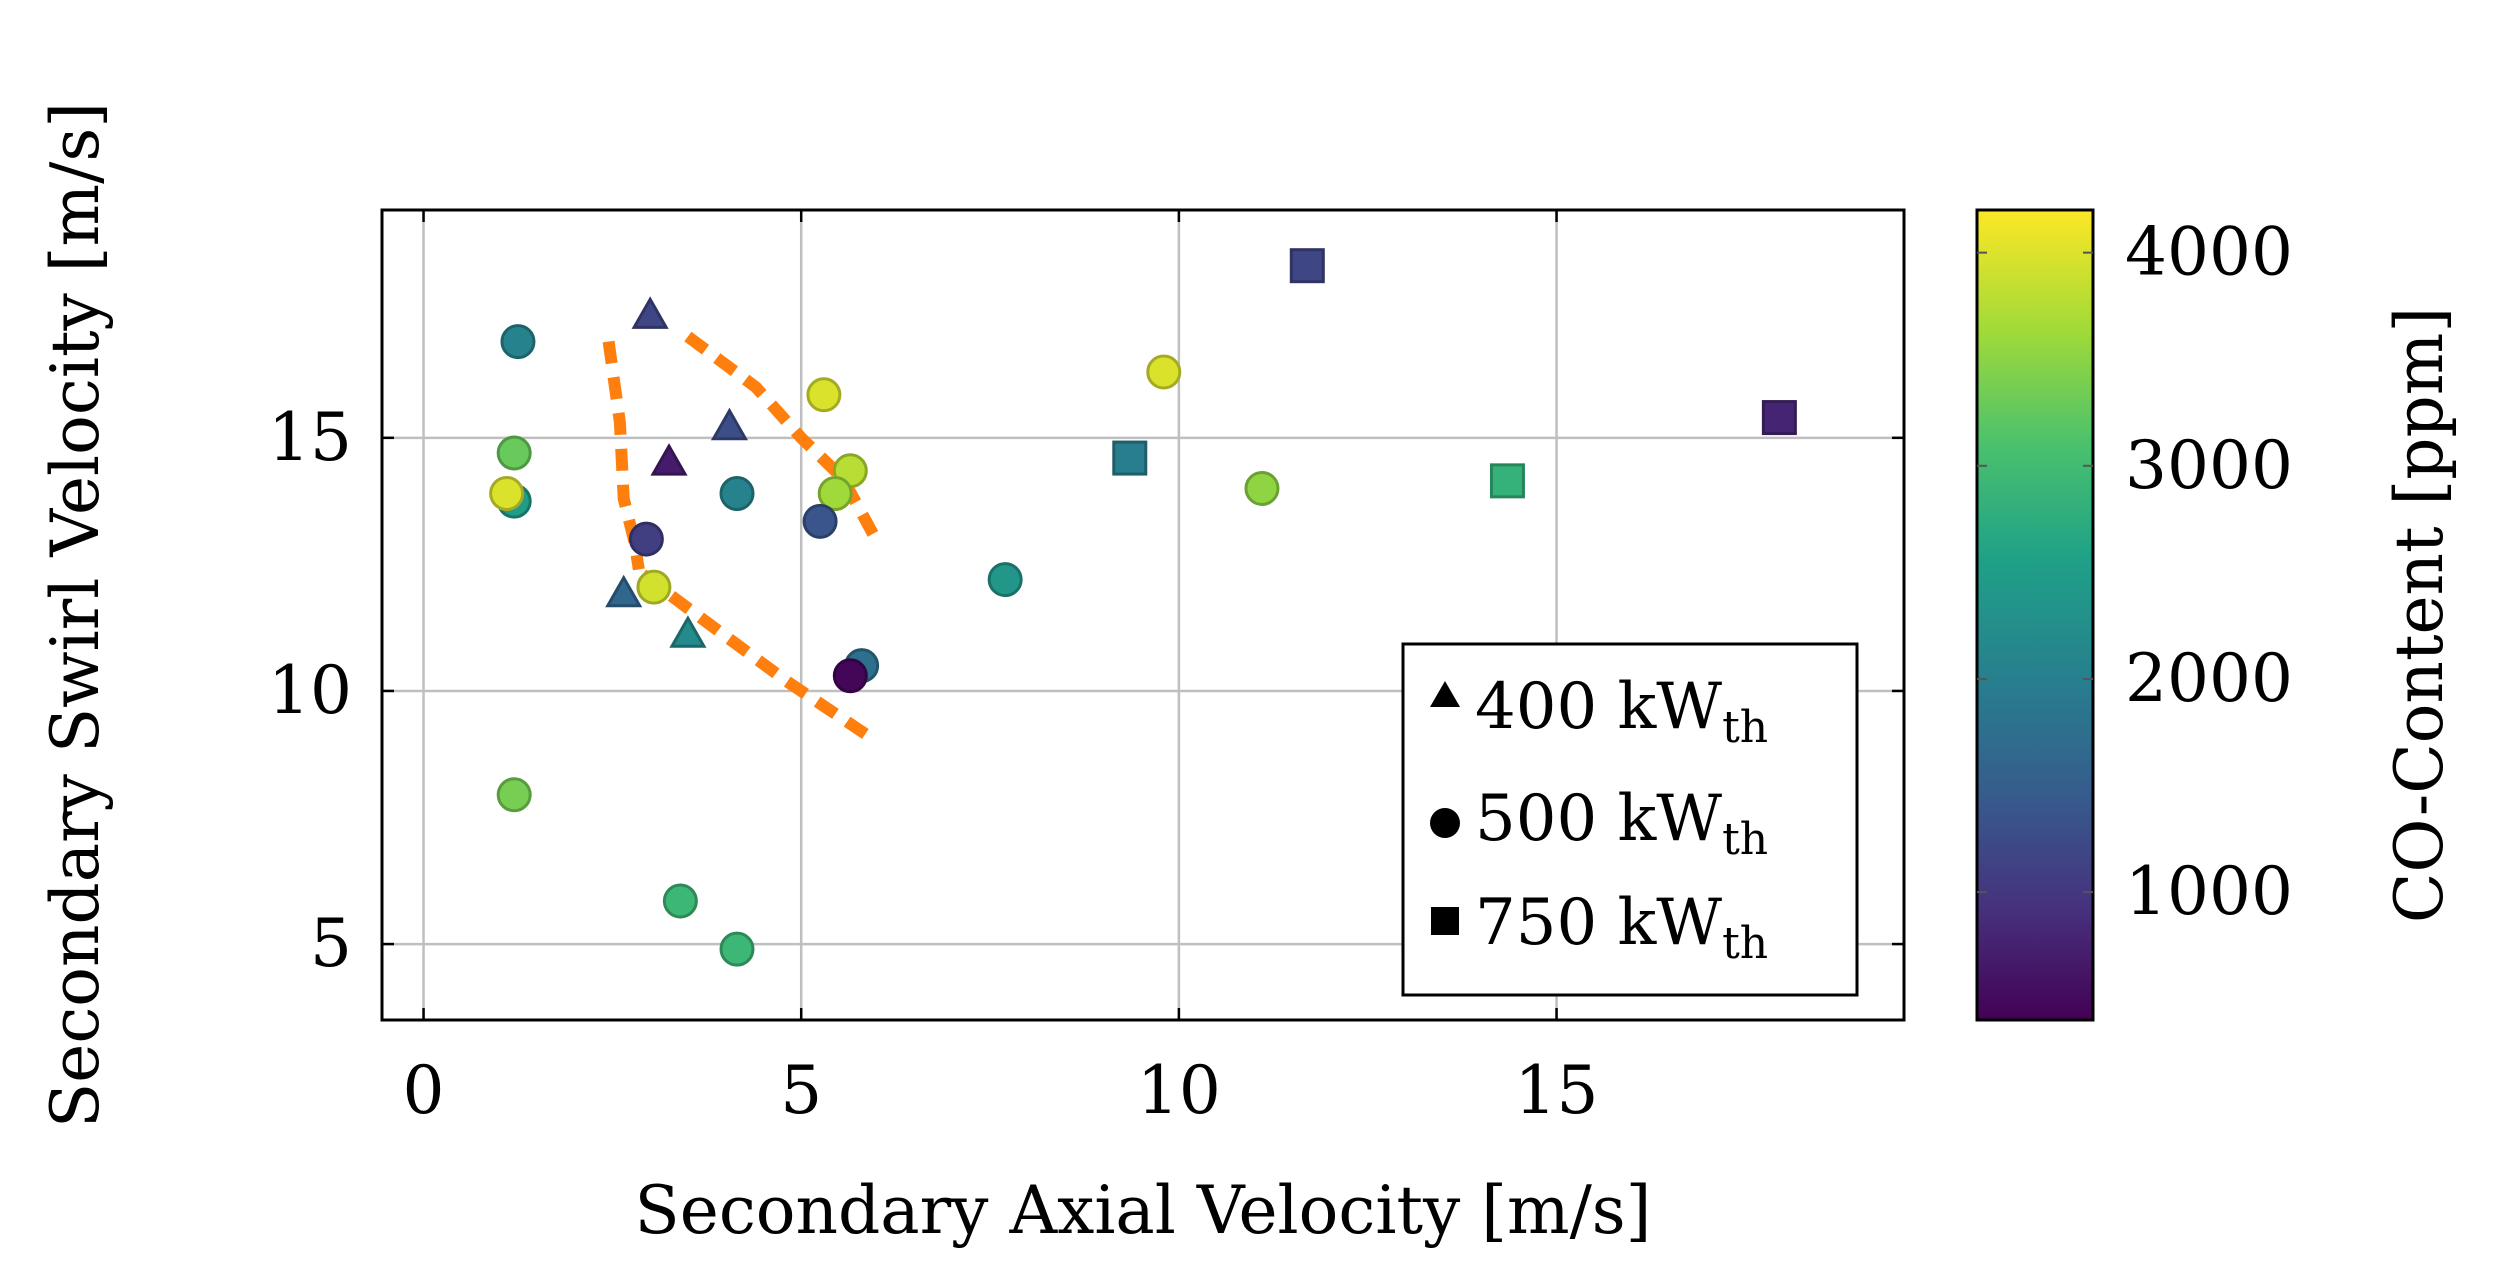 Image resolution: width=2496 pixels, height=1275 pixels. Describe the element at coordinates (2209, 678) in the screenshot. I see `colorbar-tick-label: 2000` at that location.